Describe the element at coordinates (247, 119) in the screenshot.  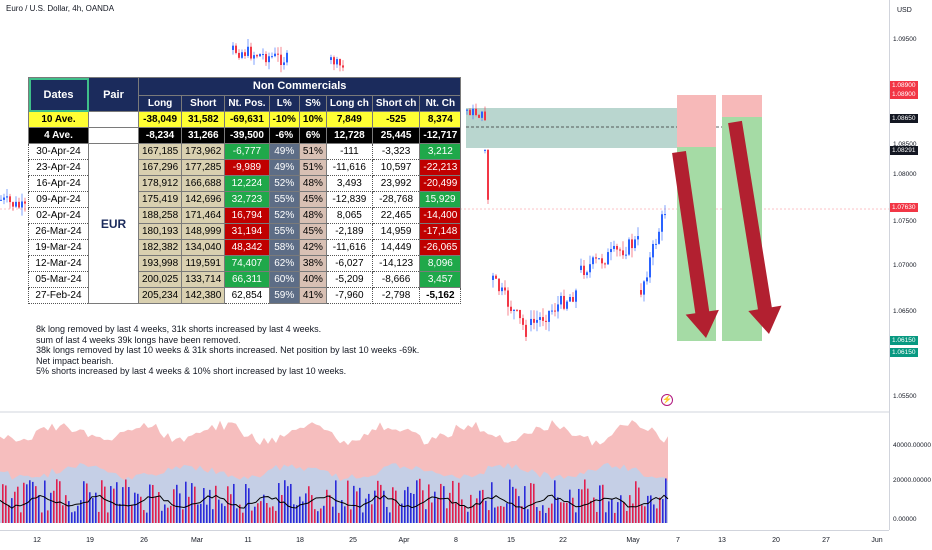
I see `average-cell: -69,631` at that location.